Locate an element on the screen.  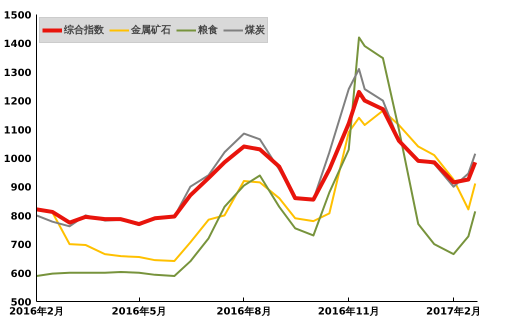
x-tick-label: 2016年5月 is located at coordinates (139, 312).